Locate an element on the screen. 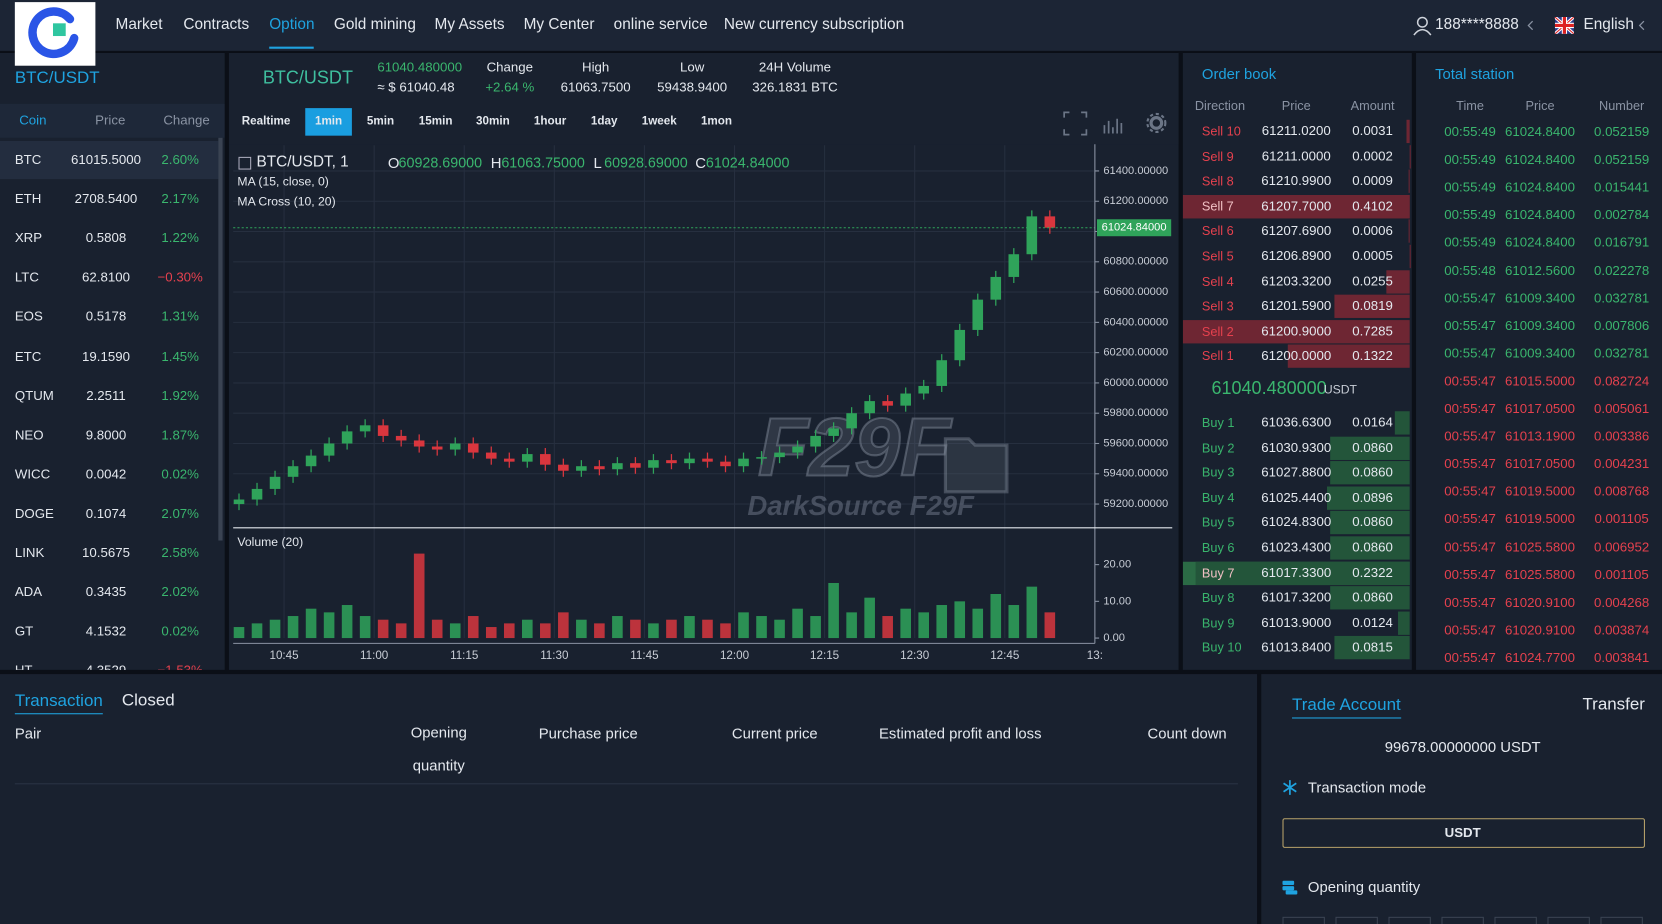 The image size is (1662, 924). mode-select is located at coordinates (1463, 833).